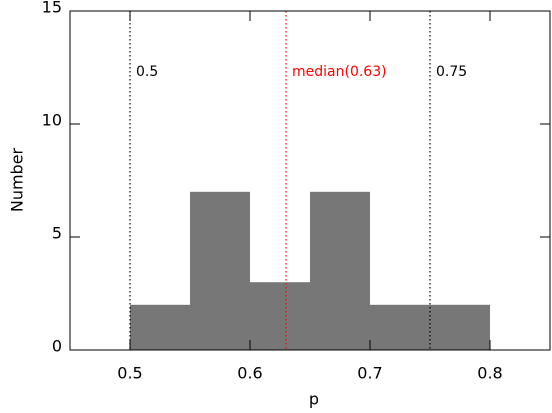 The image size is (552, 413). What do you see at coordinates (17, 179) in the screenshot?
I see `y-axis-label: Number` at bounding box center [17, 179].